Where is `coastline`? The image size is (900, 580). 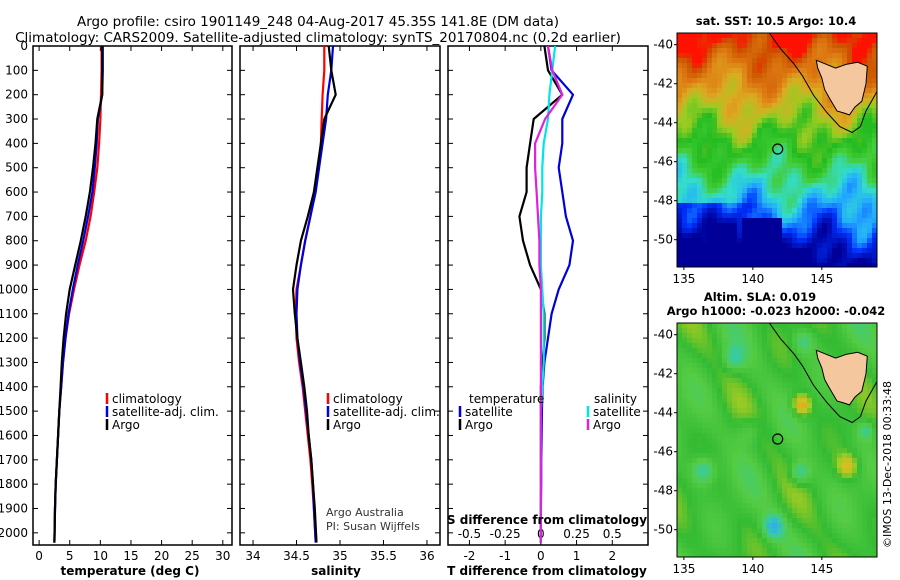 coastline is located at coordinates (822, 83).